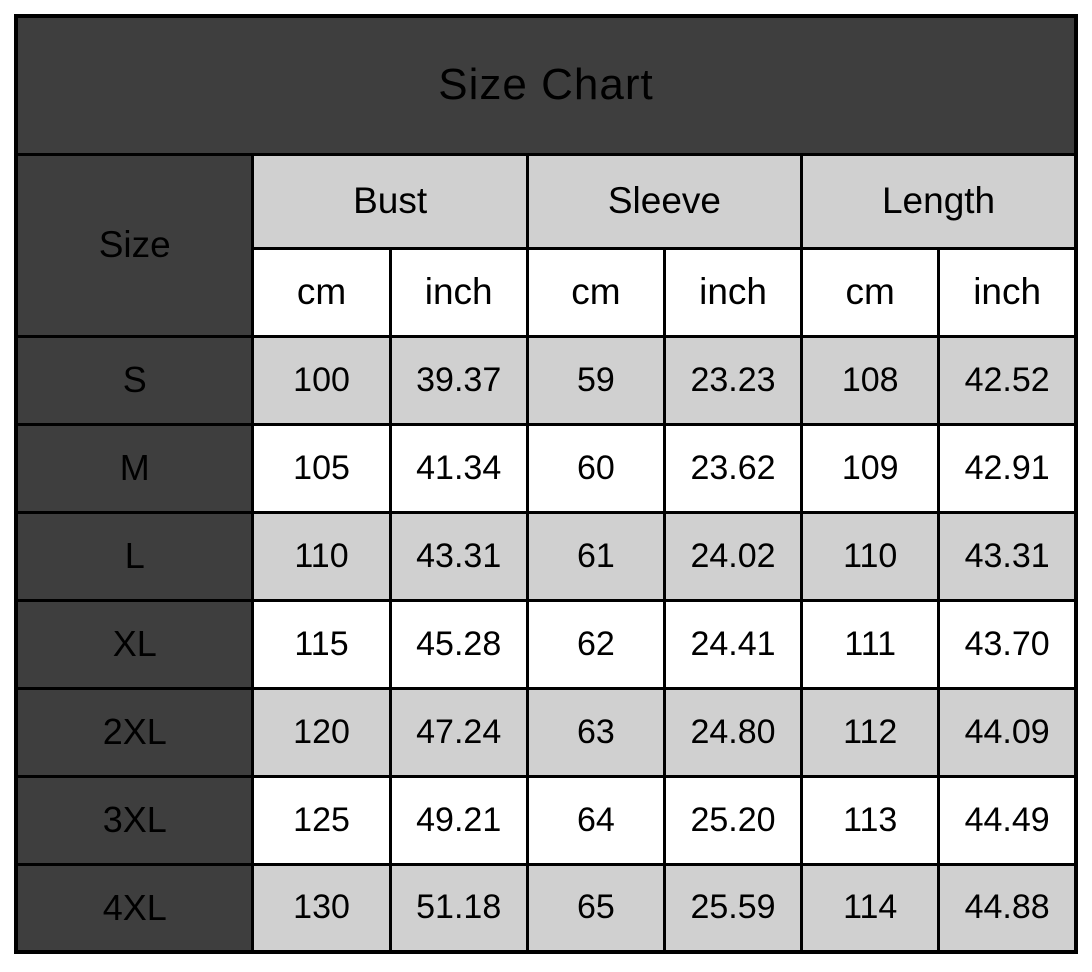 This screenshot has width=1092, height=972. What do you see at coordinates (1007, 292) in the screenshot?
I see `unit-header-length-inch: inch` at bounding box center [1007, 292].